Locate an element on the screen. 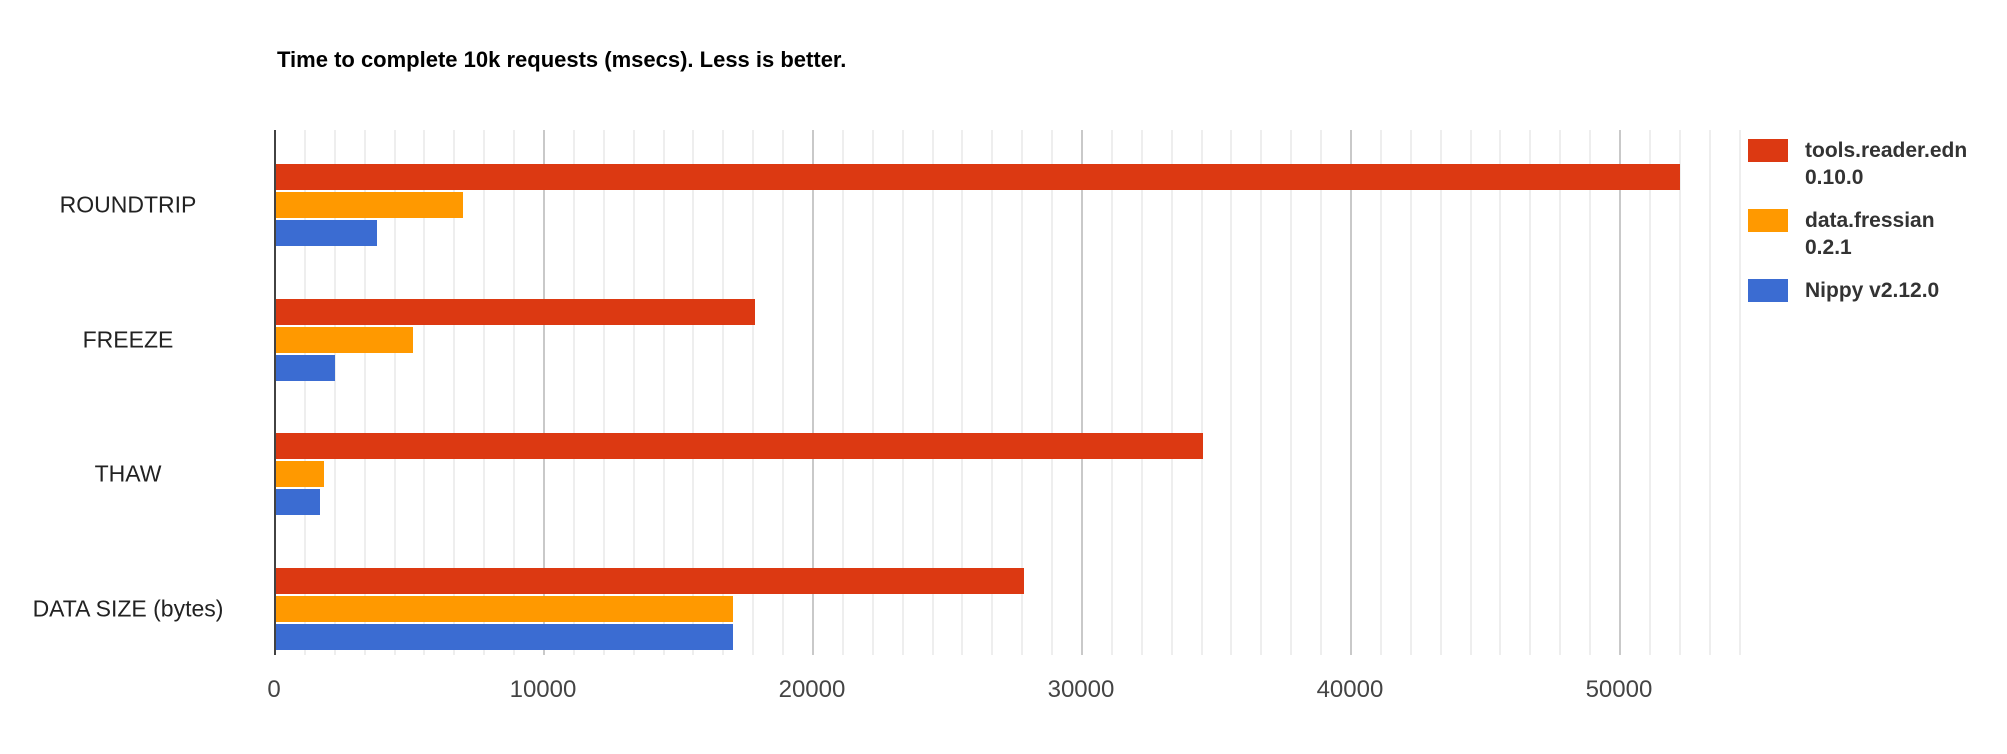 The width and height of the screenshot is (2007, 754). category-label: THAW is located at coordinates (128, 473).